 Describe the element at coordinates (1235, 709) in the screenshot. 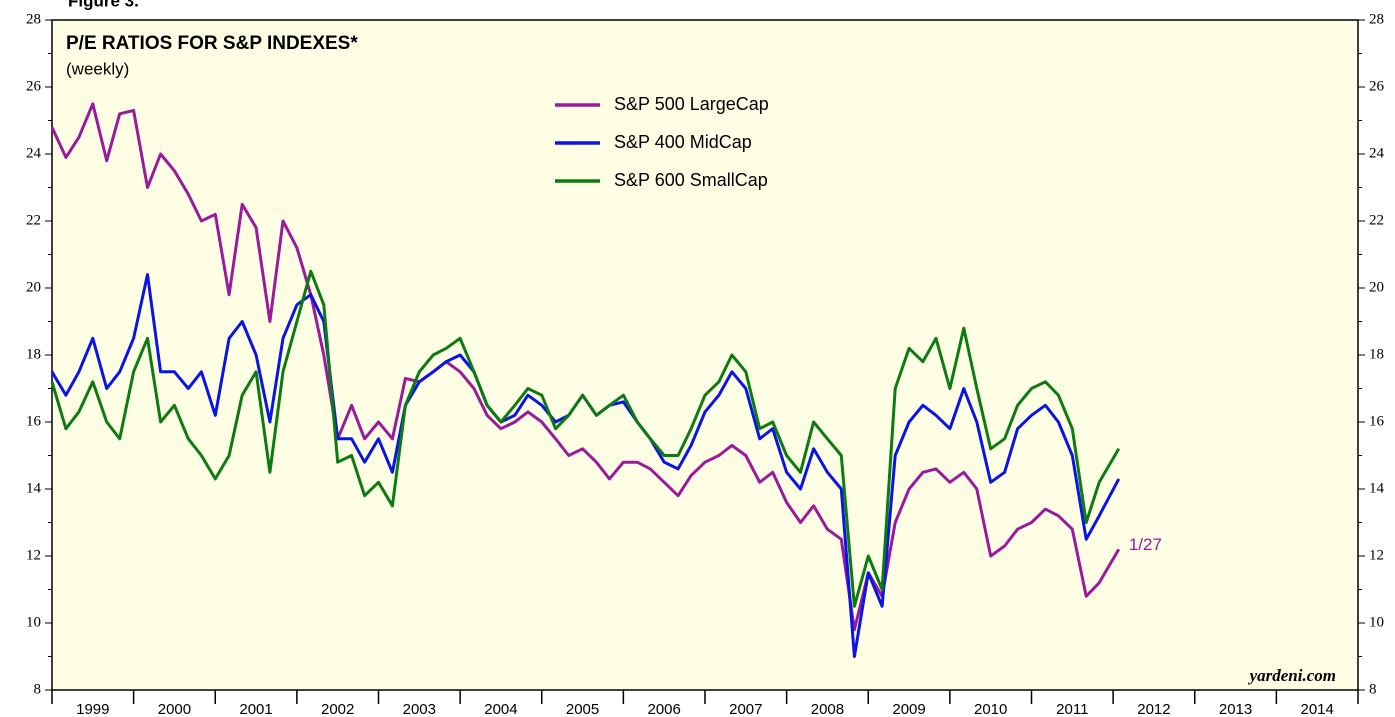

I see `x-tick-label: 2013` at that location.